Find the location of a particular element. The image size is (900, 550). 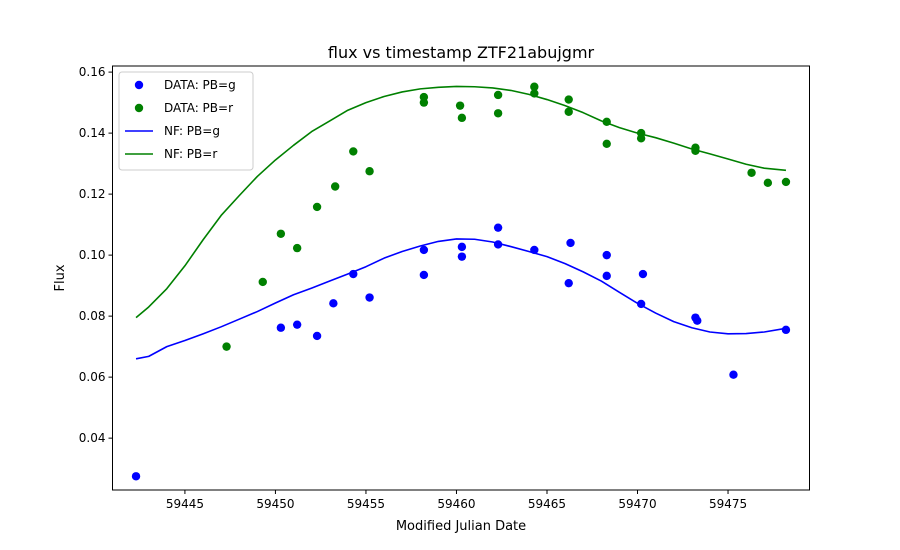

y-tick-label: 0.16 is located at coordinates (92, 72).